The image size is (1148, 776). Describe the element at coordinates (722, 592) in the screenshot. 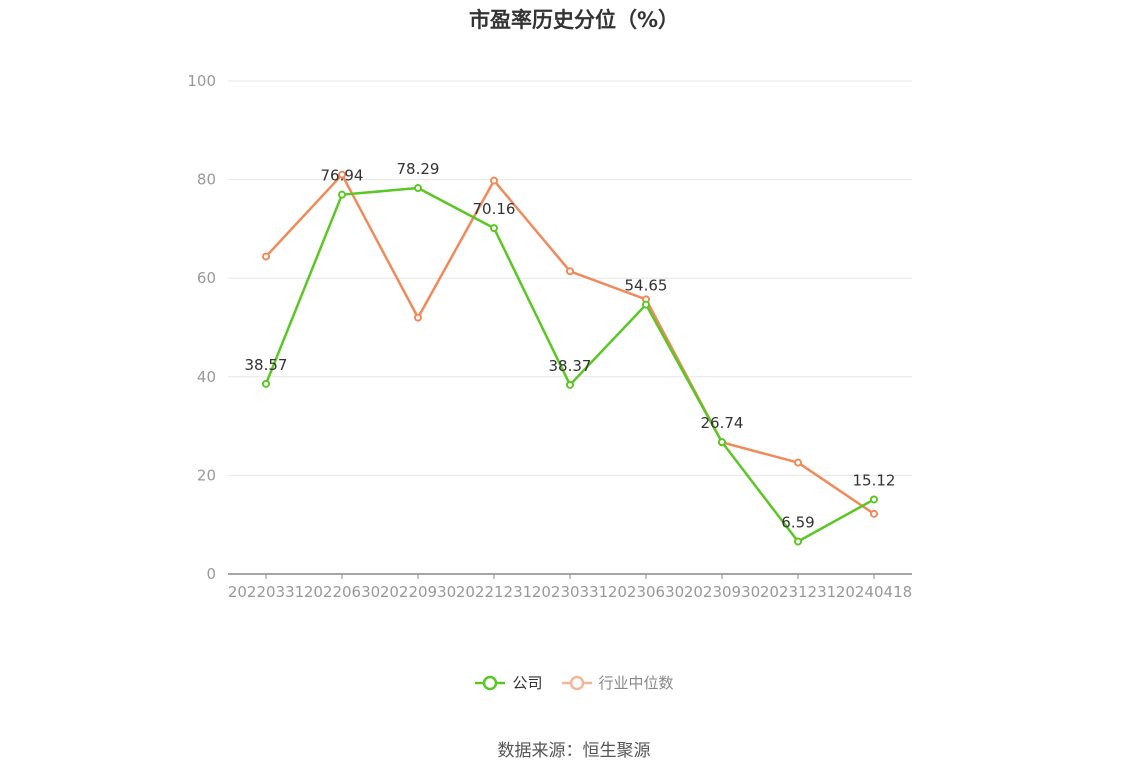

I see `x-tick-label: 20230930` at that location.